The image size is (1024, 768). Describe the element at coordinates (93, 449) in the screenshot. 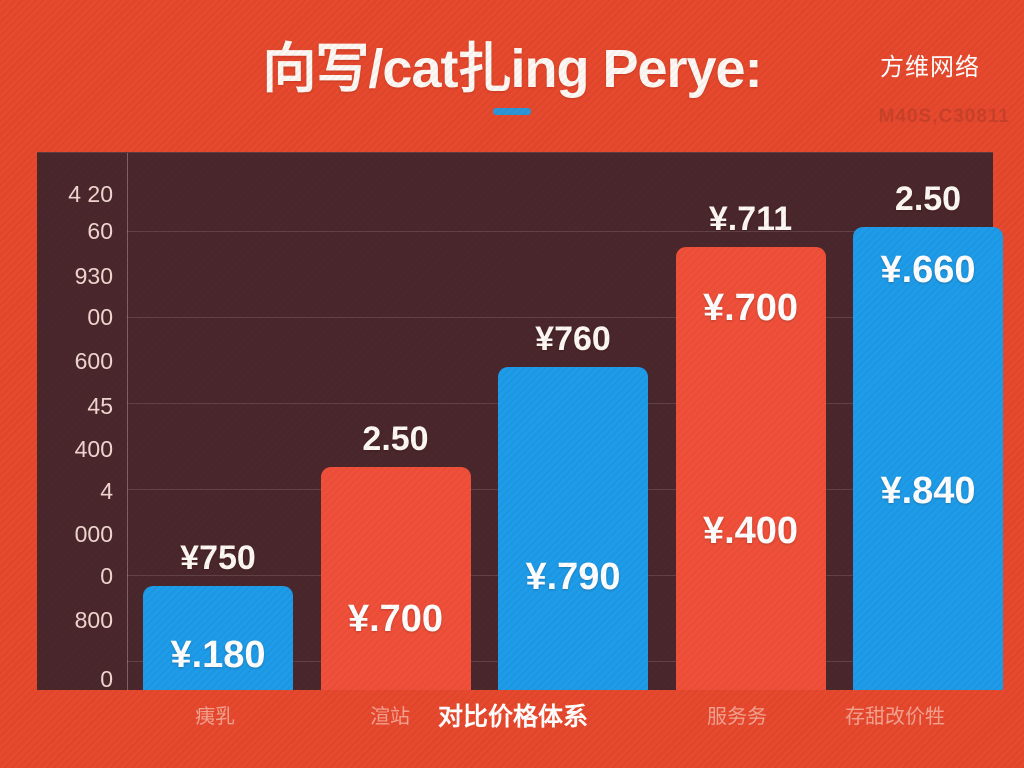

I see `y-tick-label: 400` at that location.